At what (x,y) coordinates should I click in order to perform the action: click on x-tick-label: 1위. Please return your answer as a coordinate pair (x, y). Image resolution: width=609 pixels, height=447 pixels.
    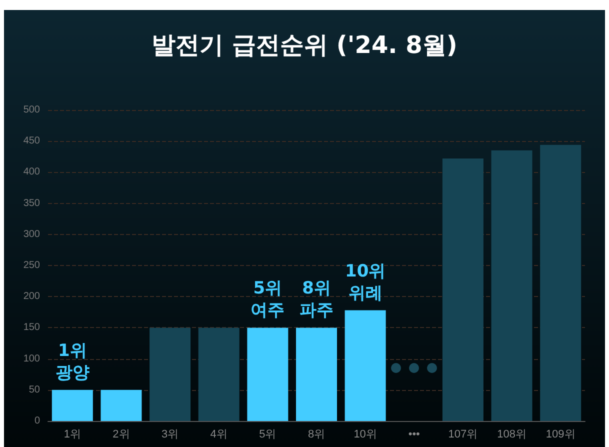
    Looking at the image, I should click on (72, 434).